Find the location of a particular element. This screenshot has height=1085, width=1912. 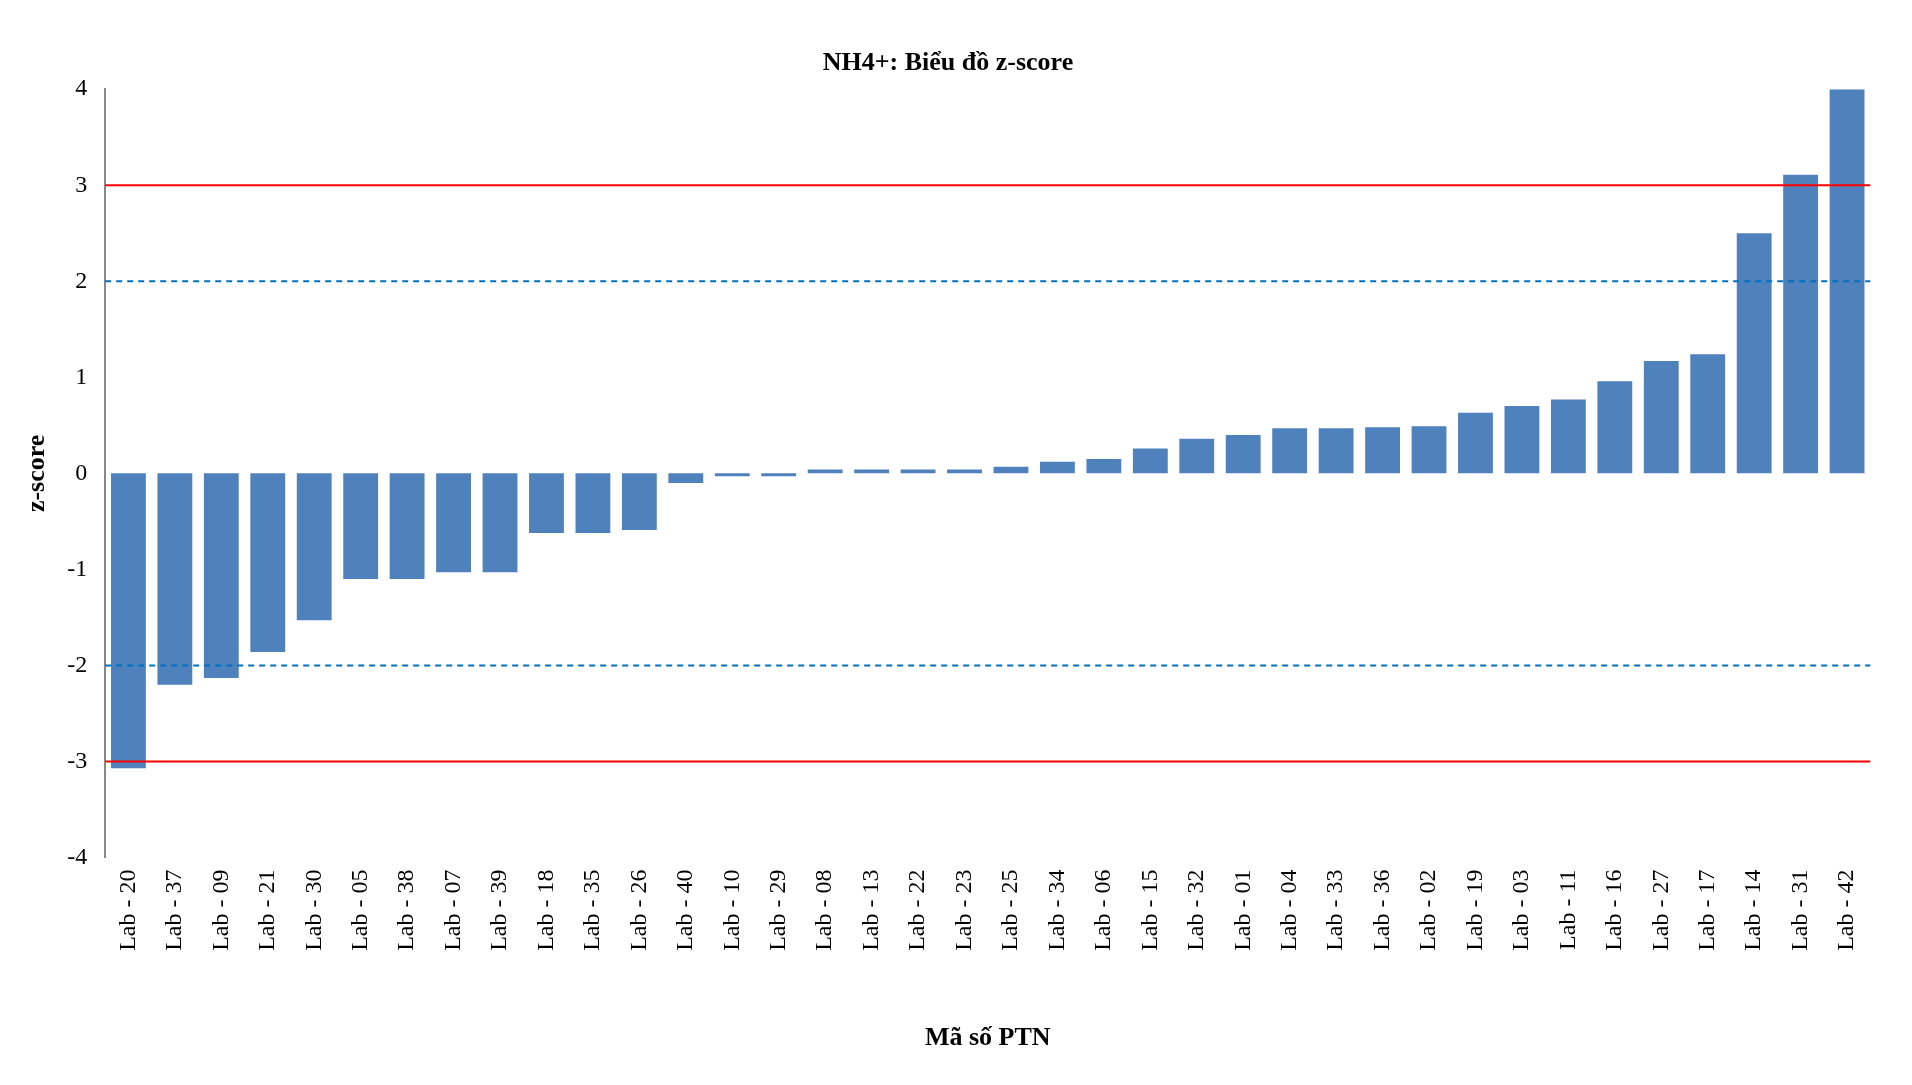

x-tick-label: Lab - 19 is located at coordinates (1473, 910).